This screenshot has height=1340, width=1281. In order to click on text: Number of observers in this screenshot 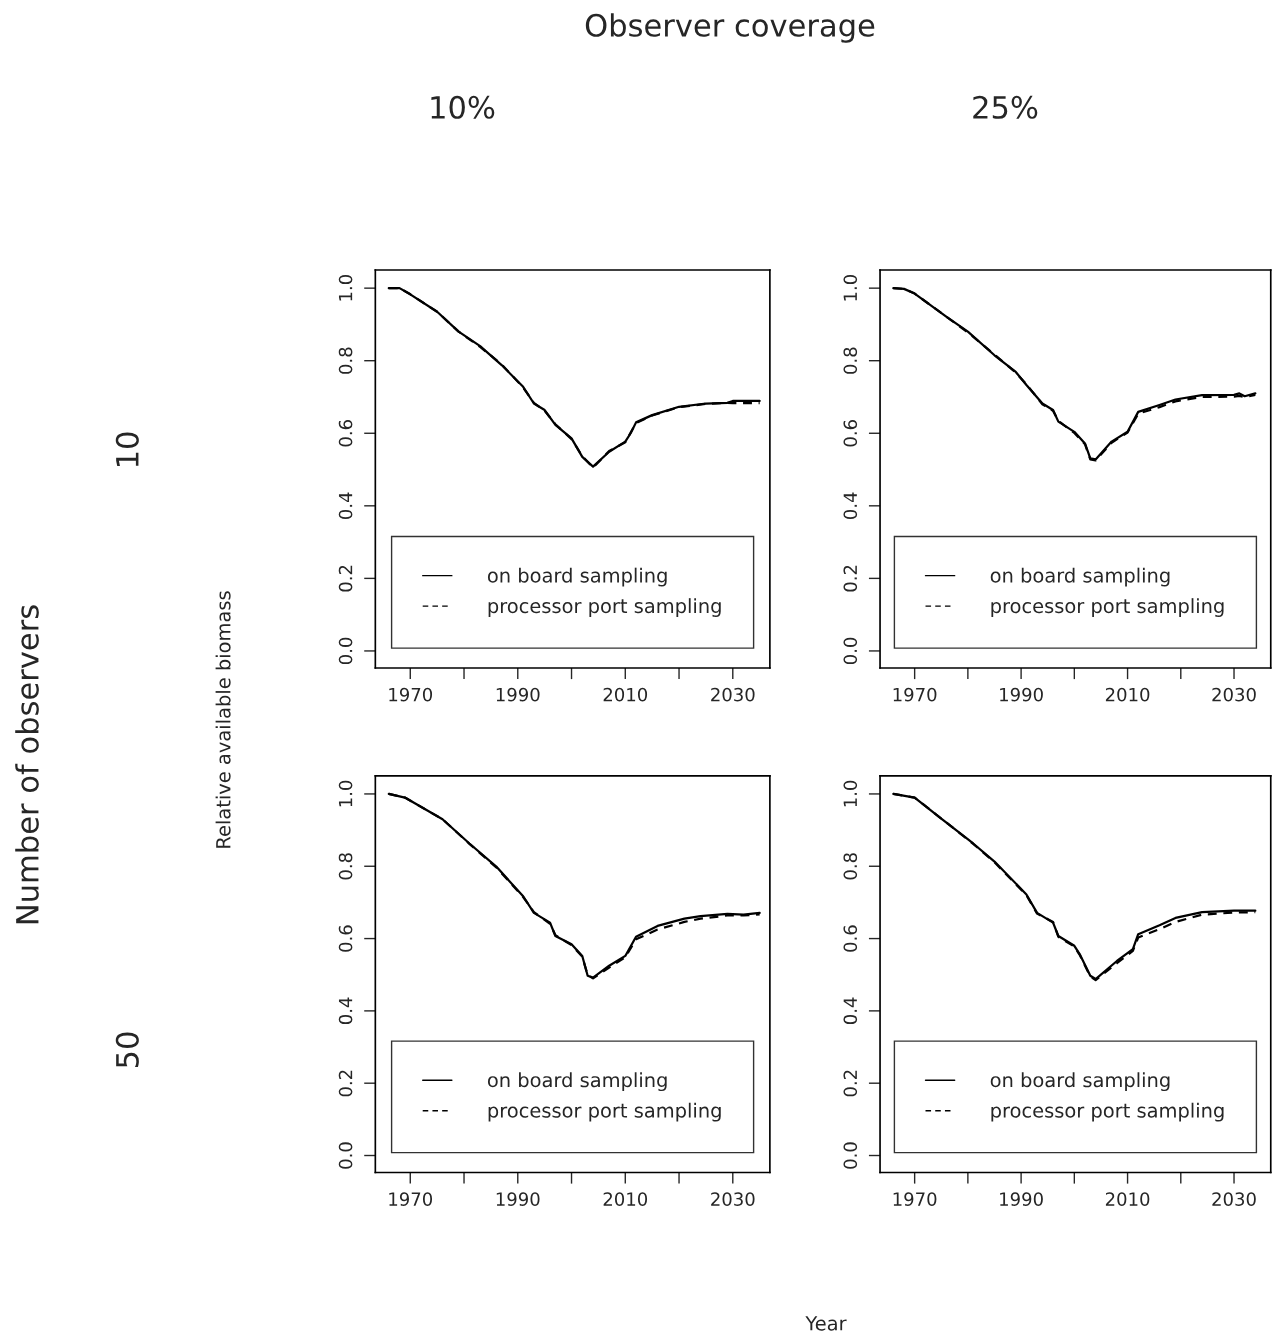, I will do `click(27, 764)`.